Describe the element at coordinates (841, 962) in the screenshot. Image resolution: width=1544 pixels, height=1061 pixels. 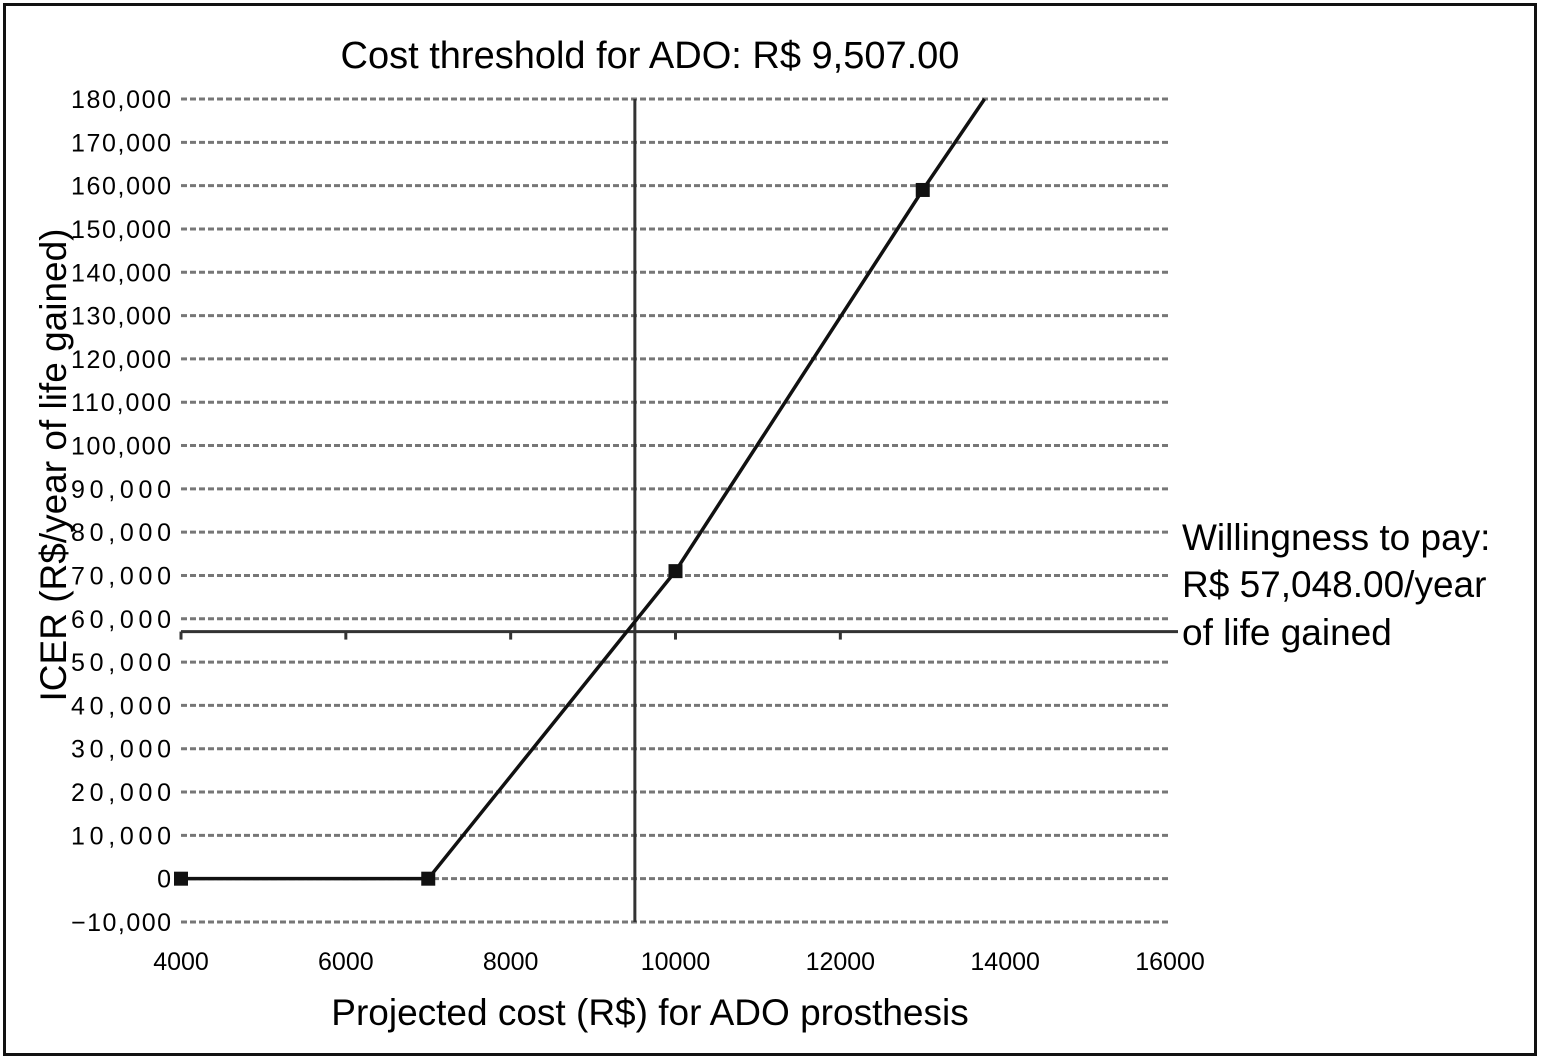
I see `x-tick-label: 12000` at that location.